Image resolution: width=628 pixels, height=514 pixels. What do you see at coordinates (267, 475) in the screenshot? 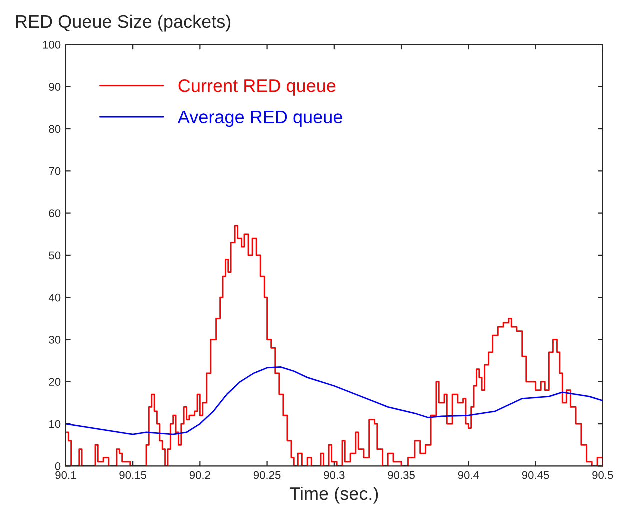
I see `x-tick-label: 90.25` at bounding box center [267, 475].